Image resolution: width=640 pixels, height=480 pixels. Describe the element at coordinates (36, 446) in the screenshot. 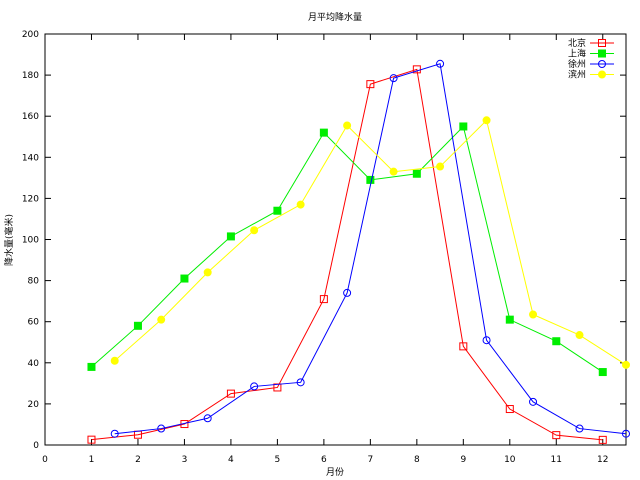

I see `y-tick-label: 0` at that location.